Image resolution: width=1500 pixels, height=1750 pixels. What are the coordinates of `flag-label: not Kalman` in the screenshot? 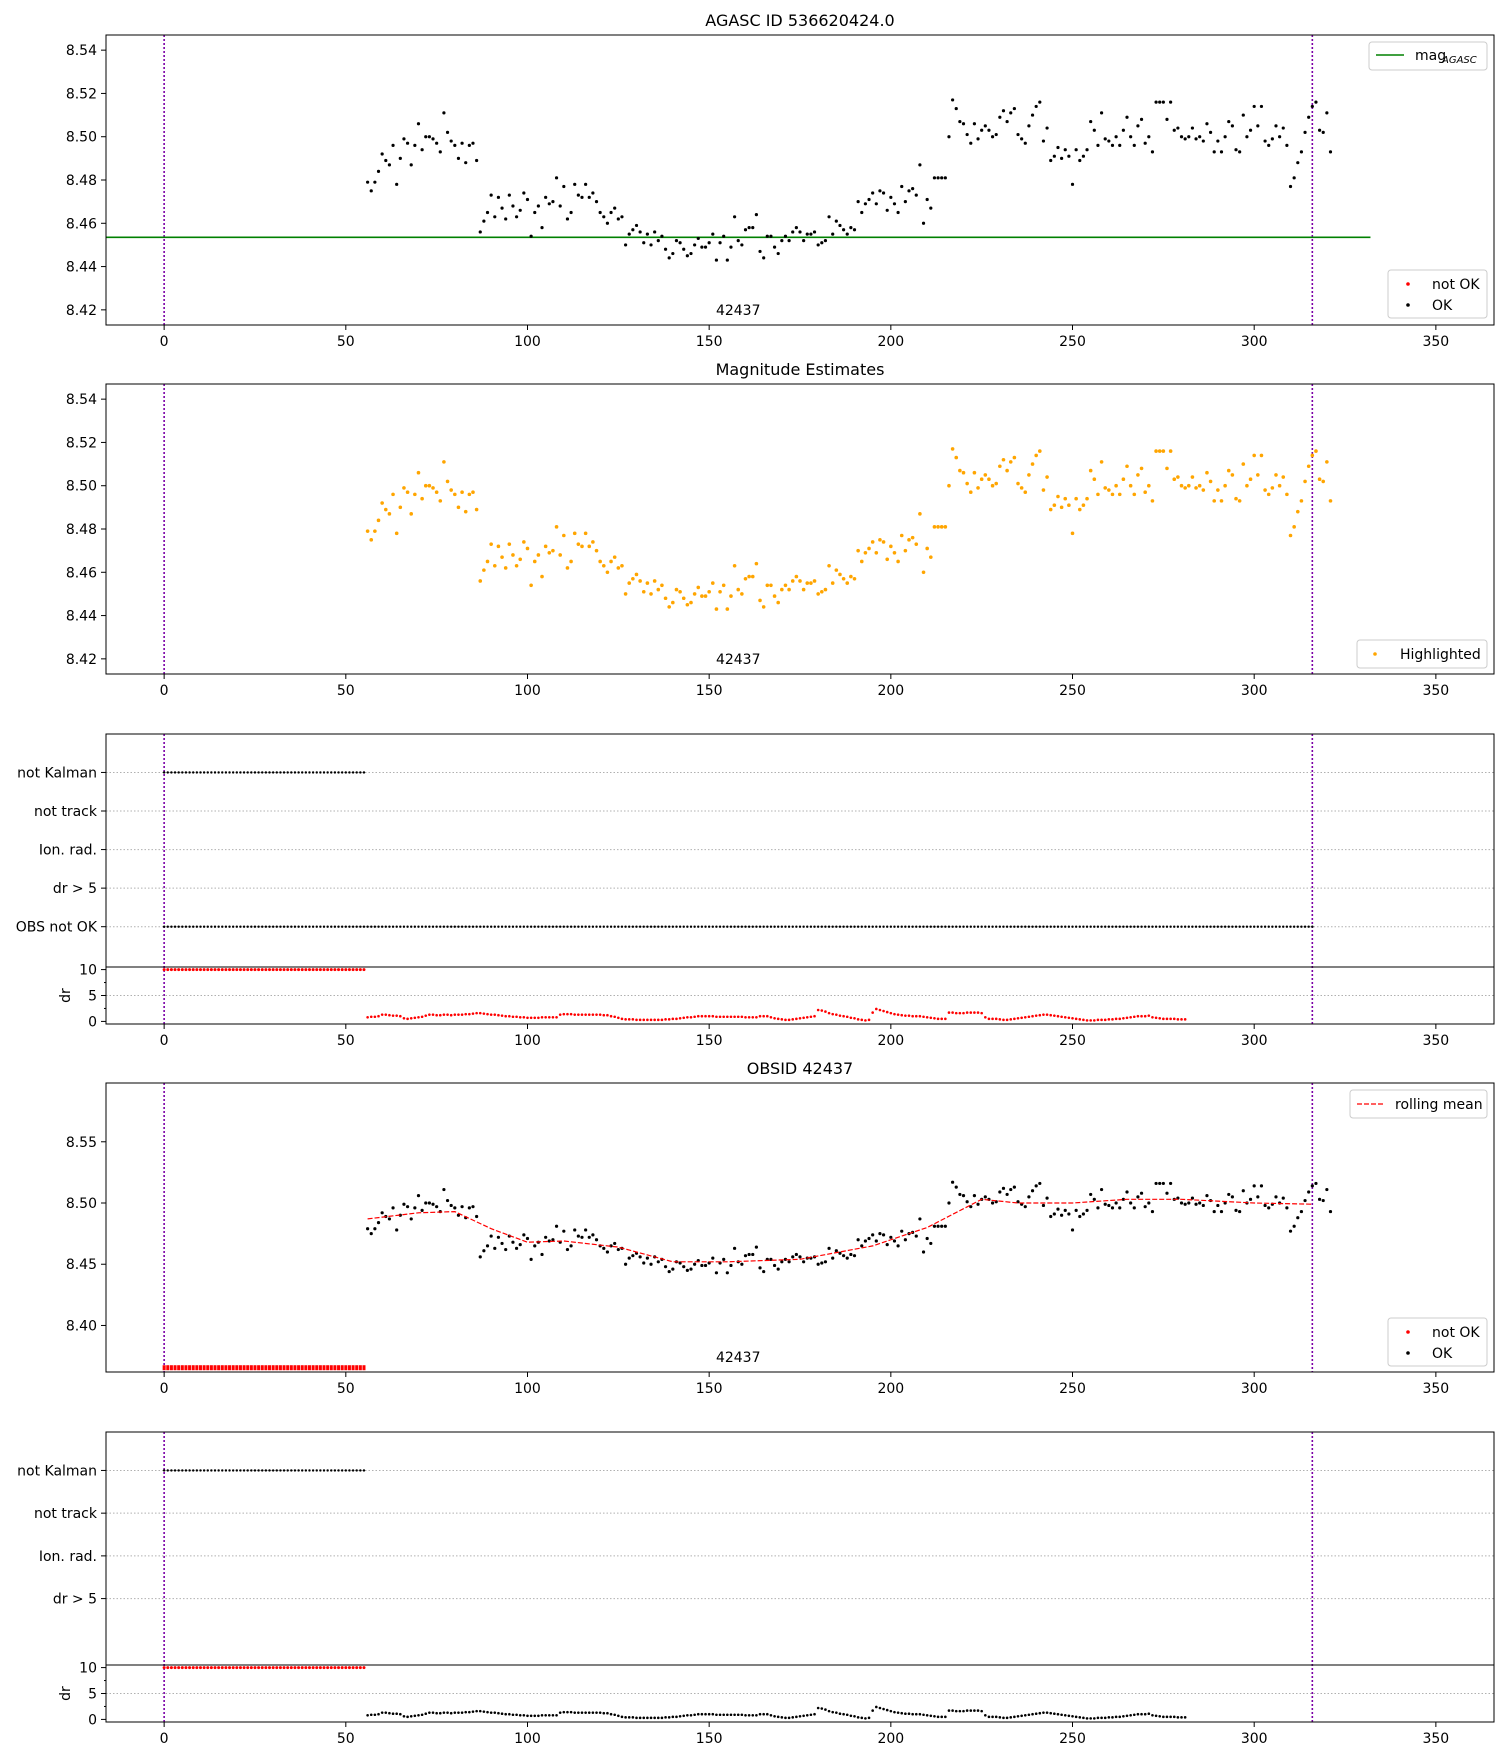 It's located at (57, 773).